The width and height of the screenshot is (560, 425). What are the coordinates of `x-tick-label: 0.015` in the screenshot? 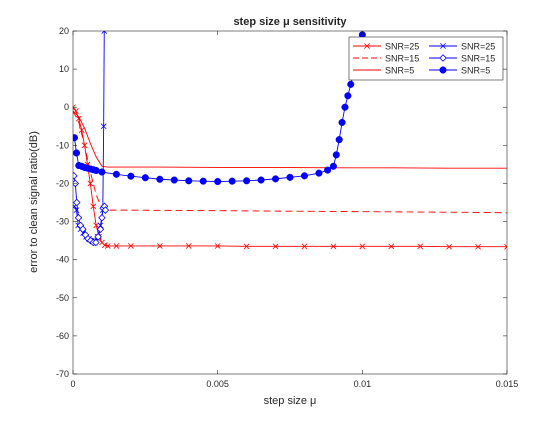 It's located at (507, 384).